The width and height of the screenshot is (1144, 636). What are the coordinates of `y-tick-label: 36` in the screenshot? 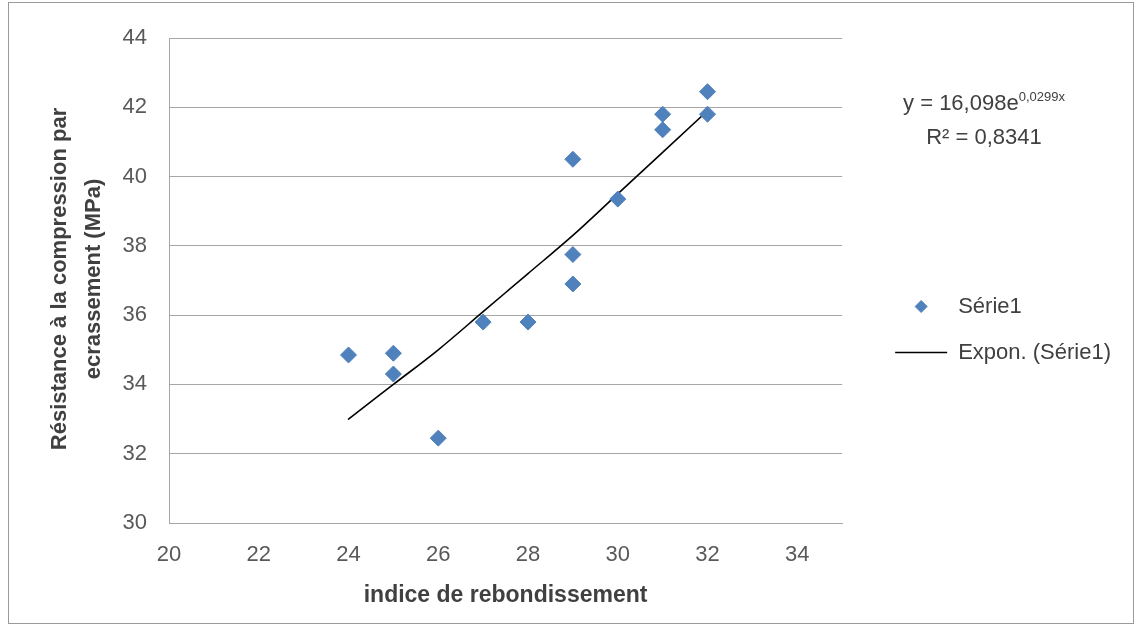 It's located at (134, 314).